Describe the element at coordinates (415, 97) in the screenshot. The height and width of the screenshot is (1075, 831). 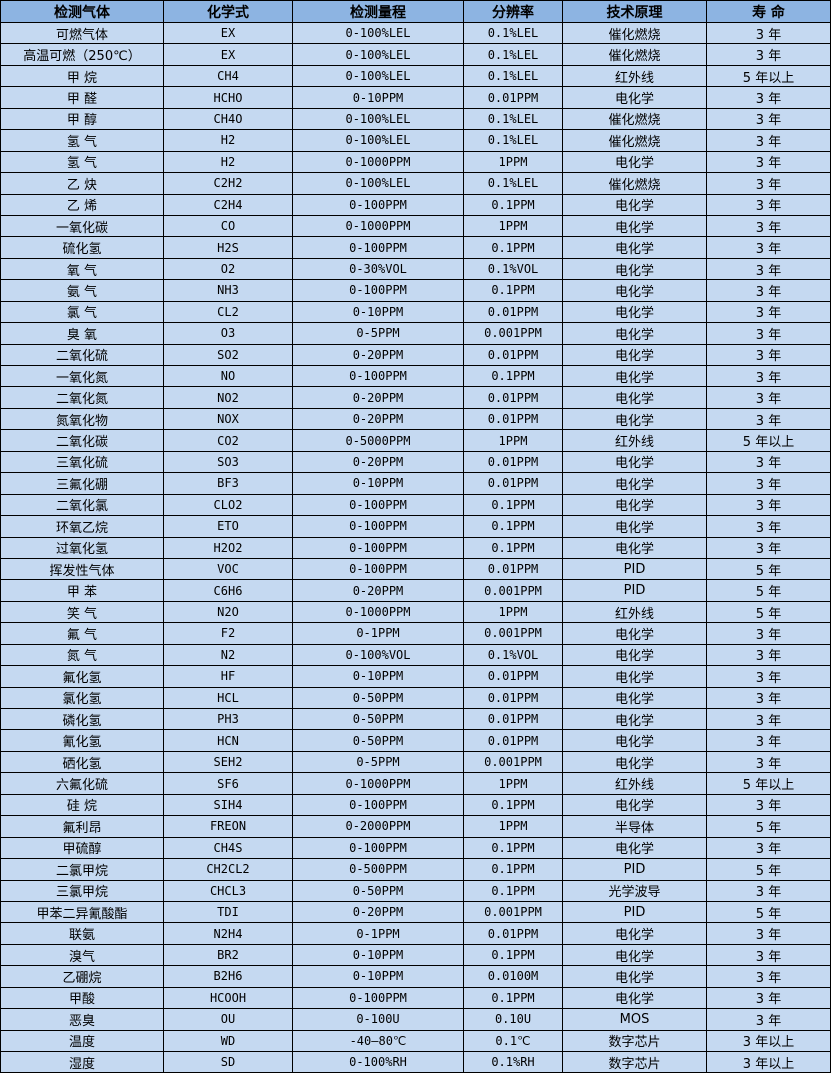
I see `table-row: 甲 醛 HCHO 0-10PPM 0.01PPM 电化学 3 年` at that location.